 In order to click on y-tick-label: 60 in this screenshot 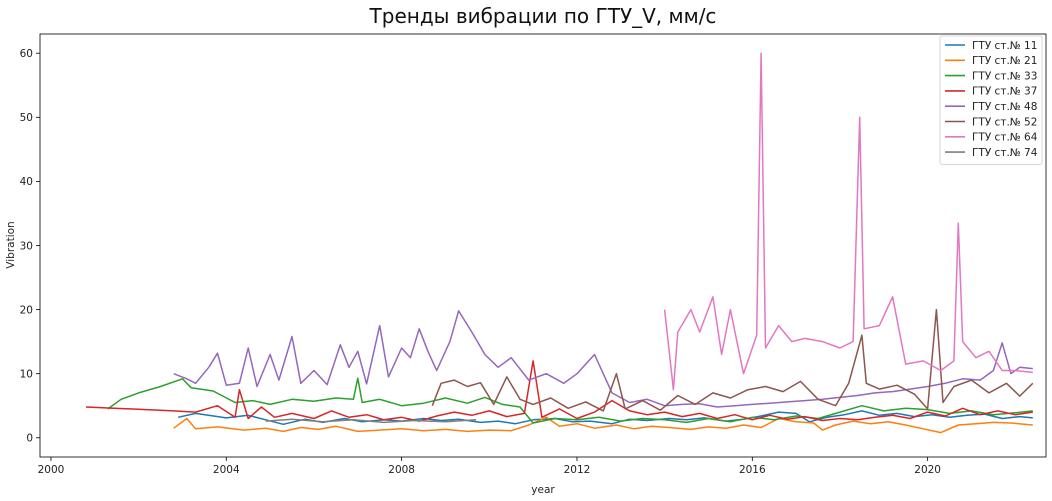, I will do `click(26, 54)`.